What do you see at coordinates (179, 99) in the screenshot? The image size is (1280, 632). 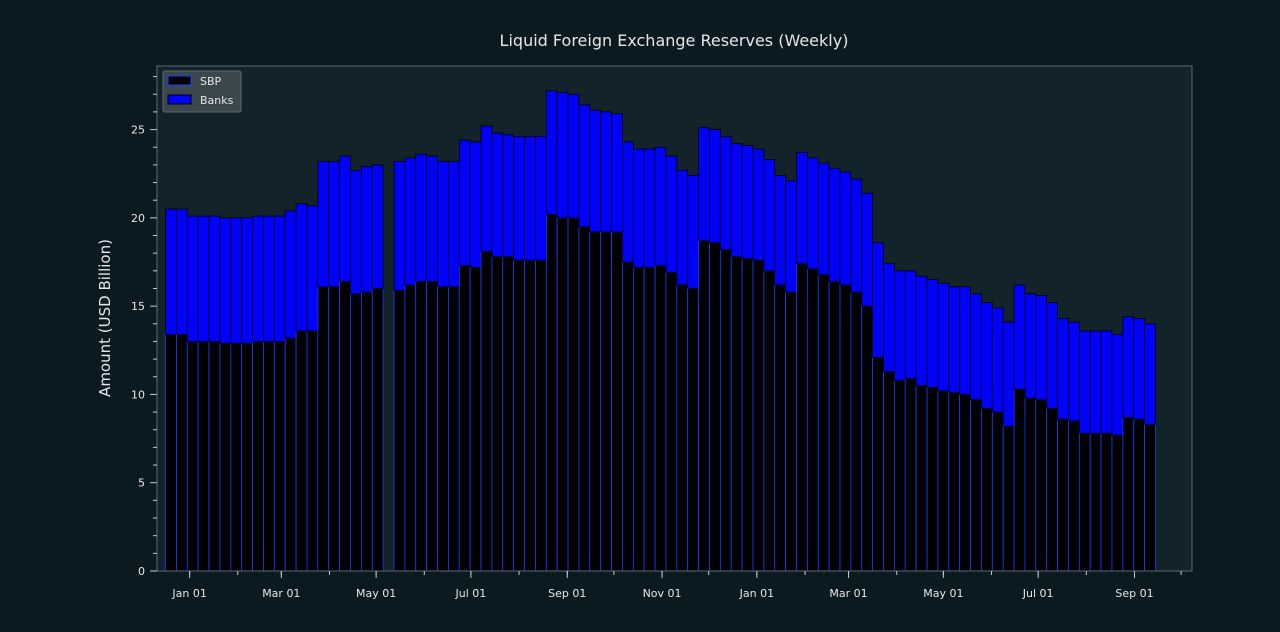 I see `legend-swatch-banks` at bounding box center [179, 99].